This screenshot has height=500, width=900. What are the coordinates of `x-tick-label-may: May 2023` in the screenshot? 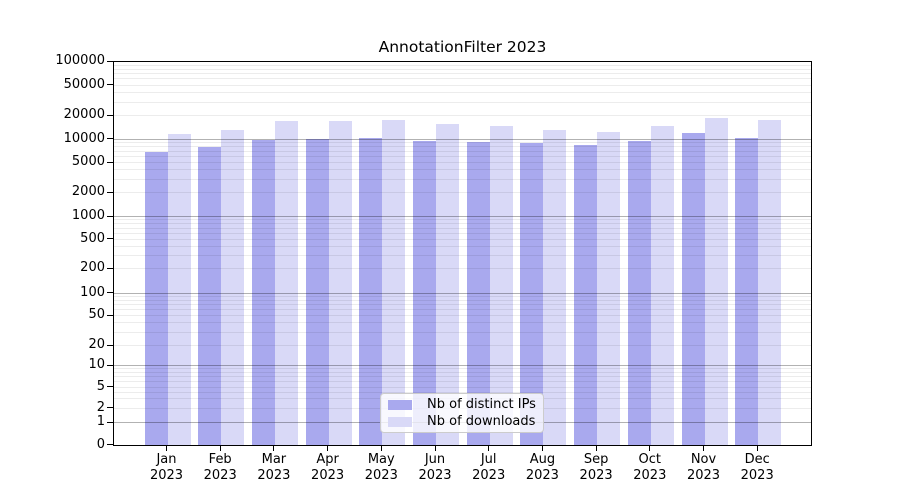 It's located at (381, 467).